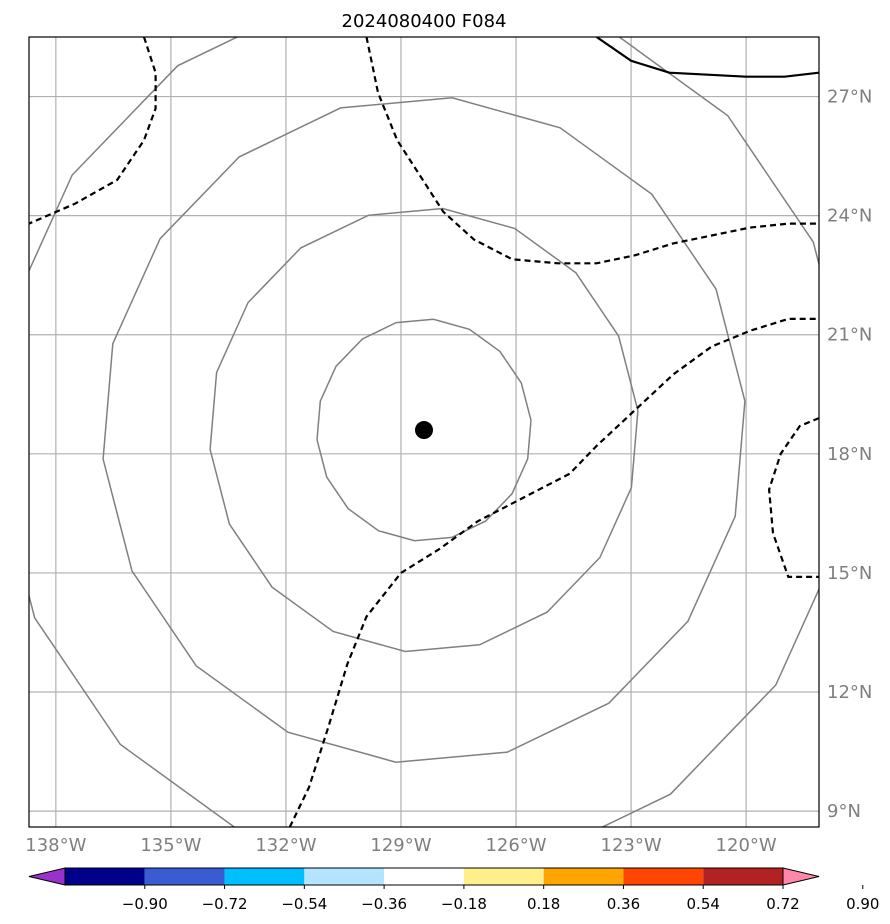 This screenshot has width=890, height=924. I want to click on range-ring, so click(424, 430).